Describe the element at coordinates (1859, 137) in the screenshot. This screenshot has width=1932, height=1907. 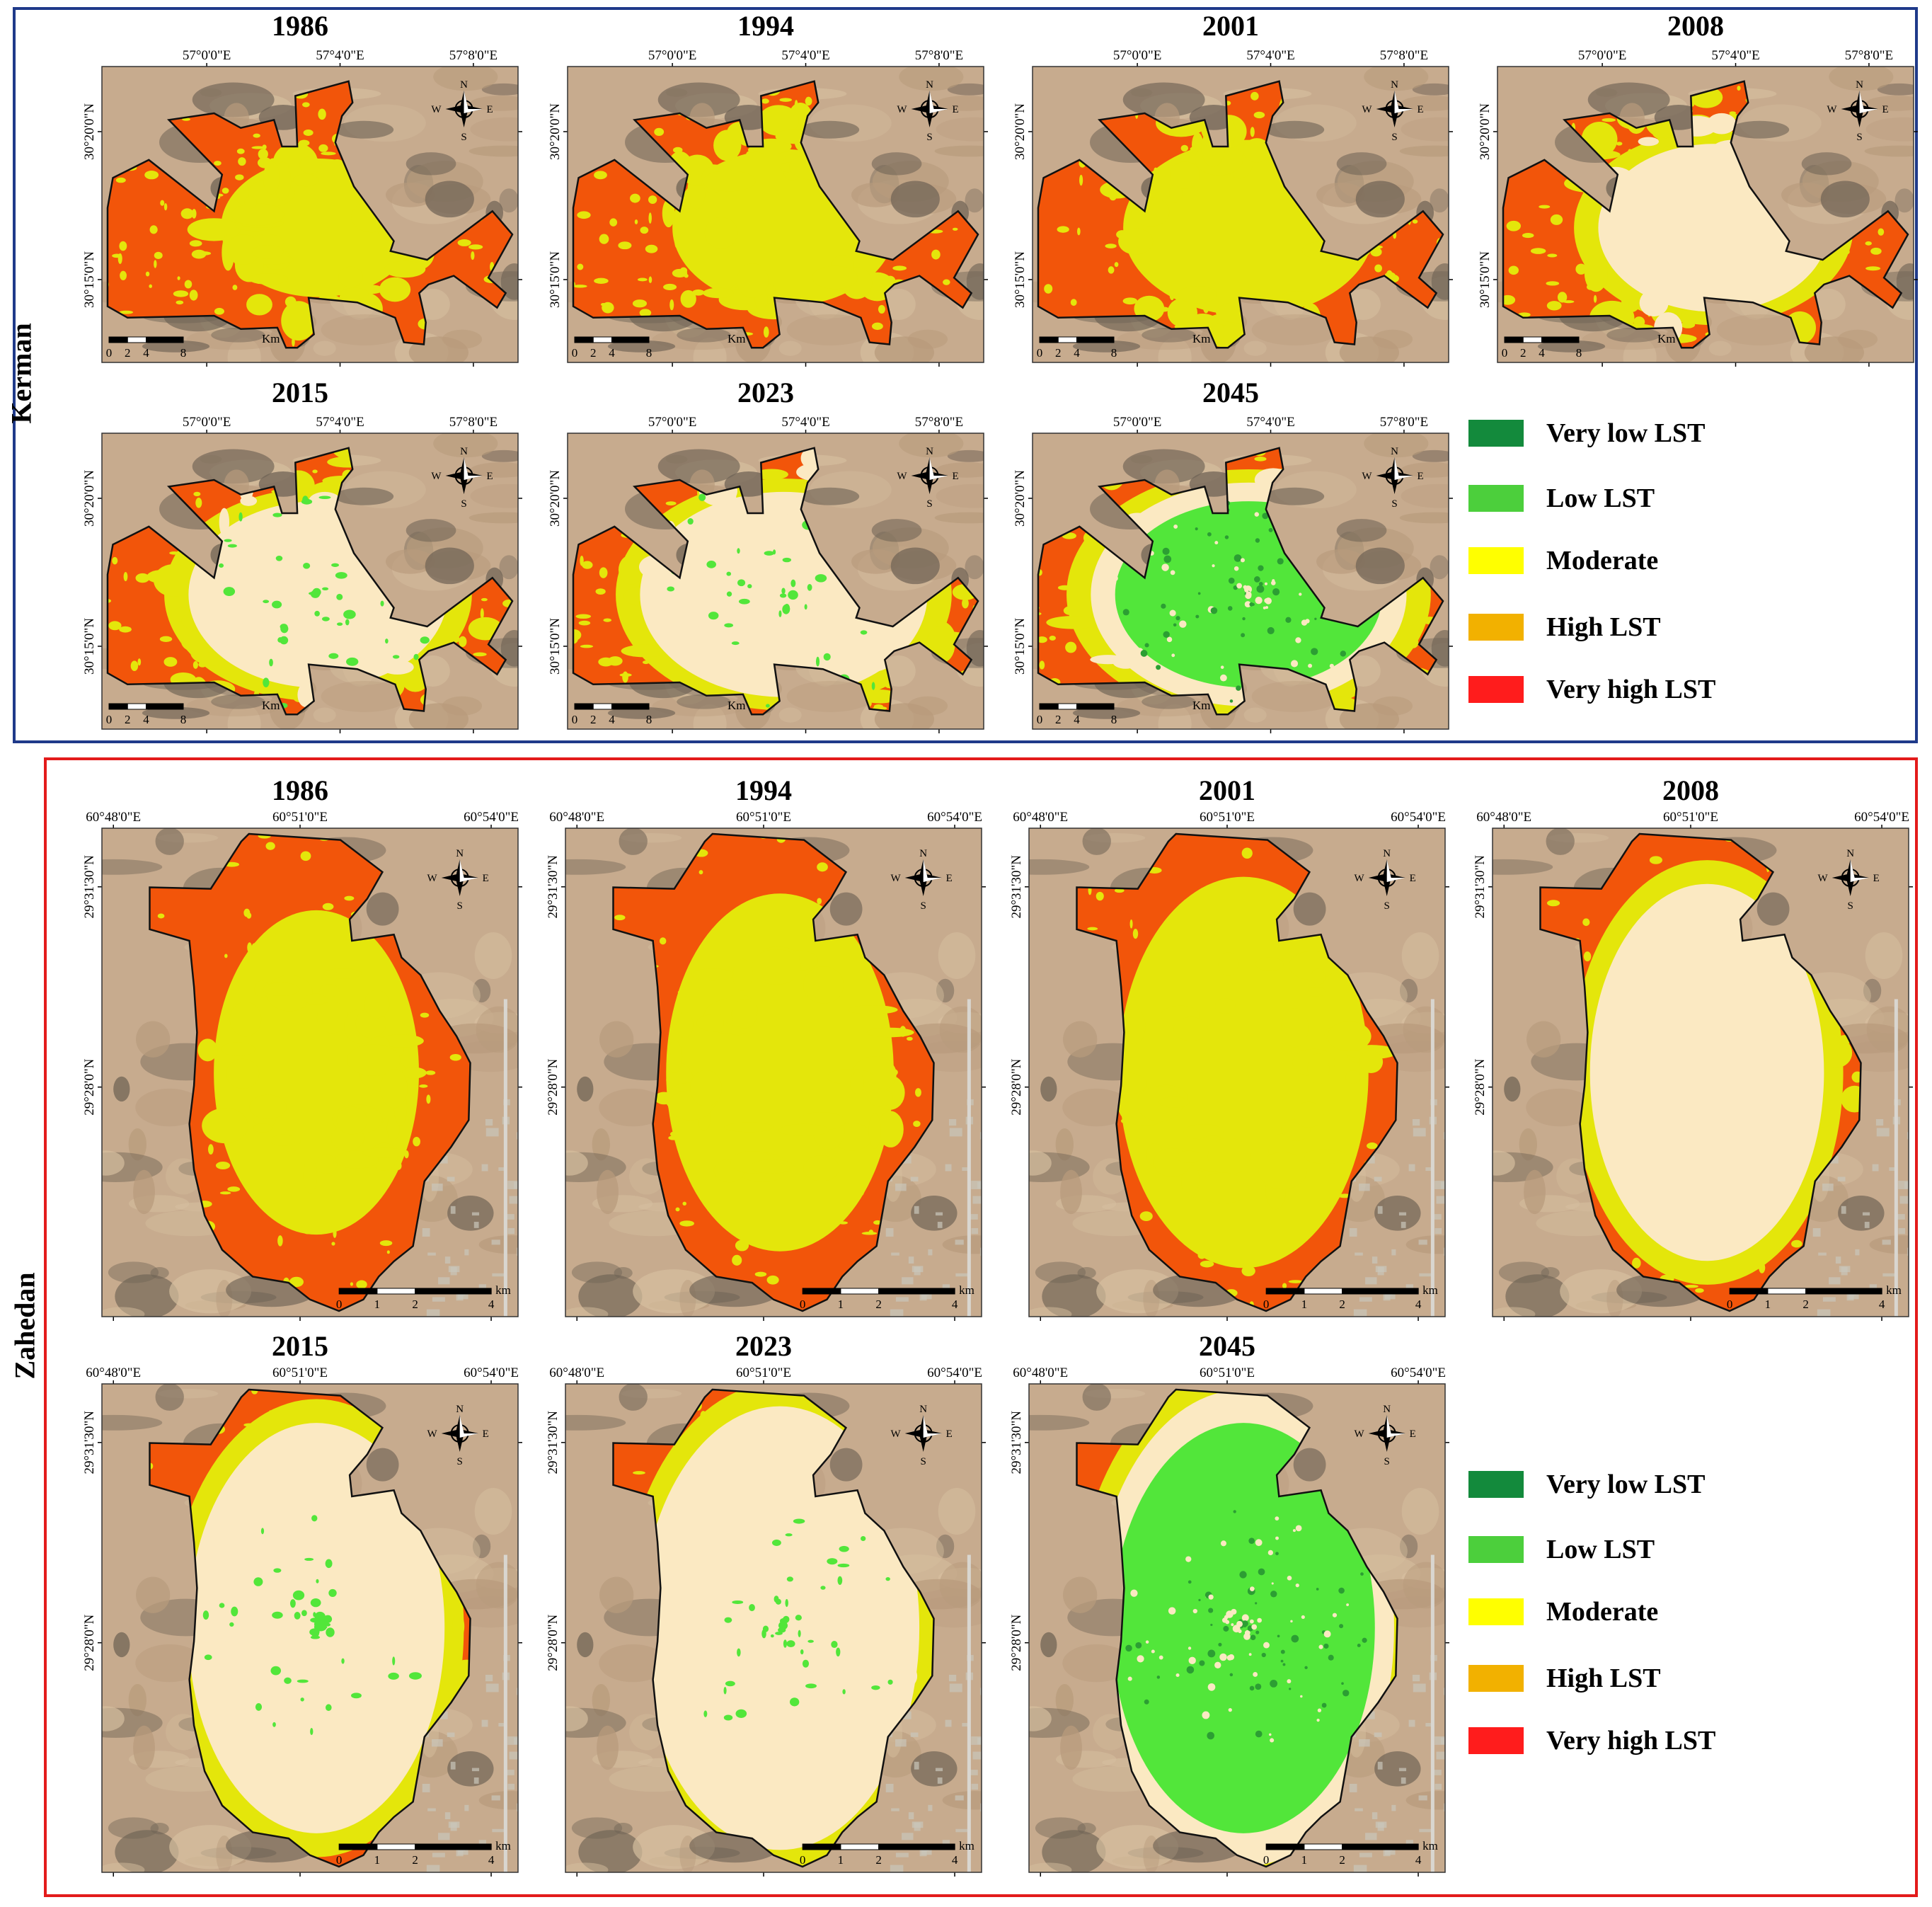
I see `compass-label: S` at that location.